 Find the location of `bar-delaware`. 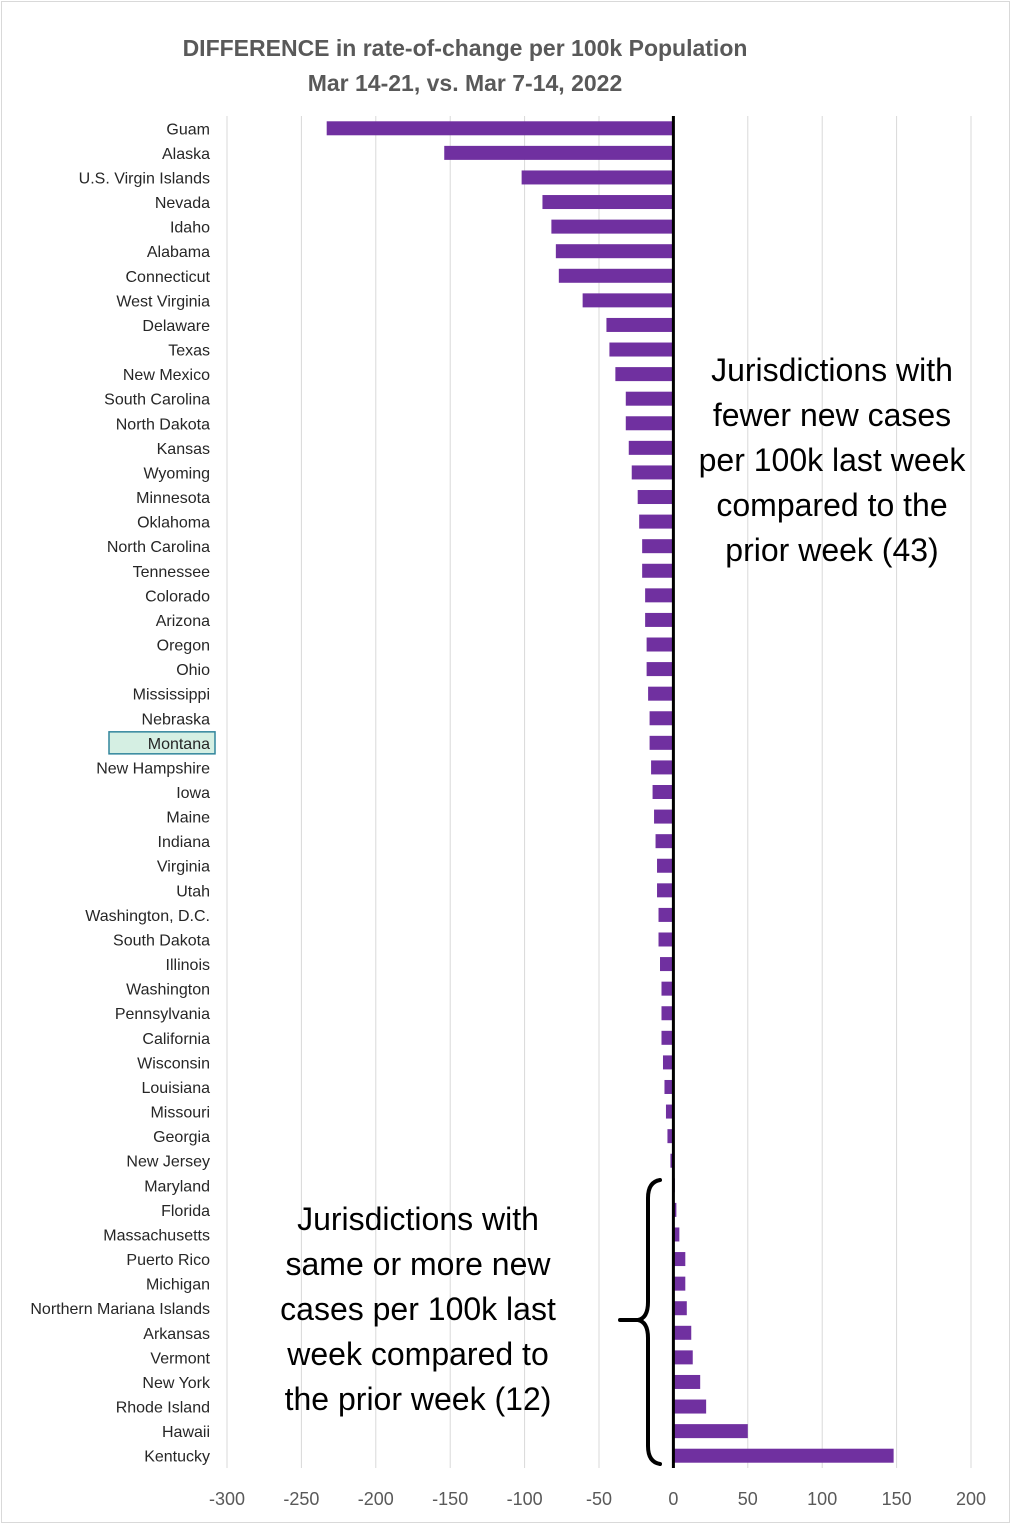

bar-delaware is located at coordinates (640, 324).